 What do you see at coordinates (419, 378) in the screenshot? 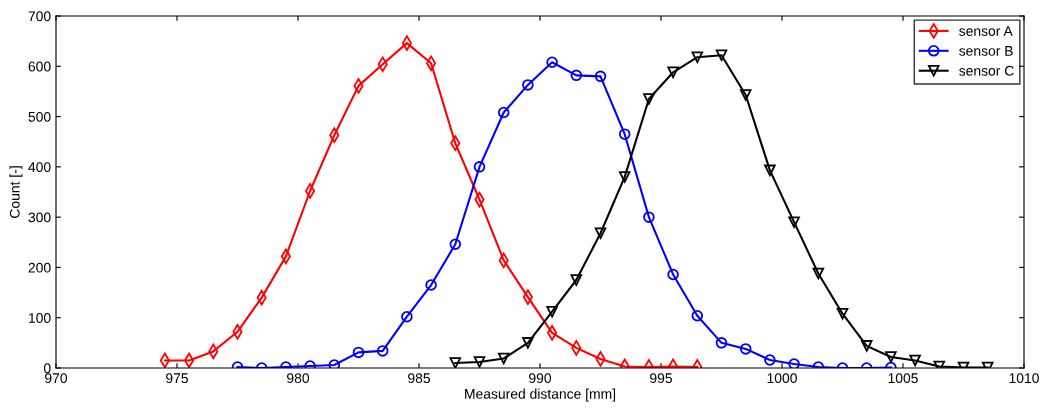
I see `x-tick-label: 985` at bounding box center [419, 378].